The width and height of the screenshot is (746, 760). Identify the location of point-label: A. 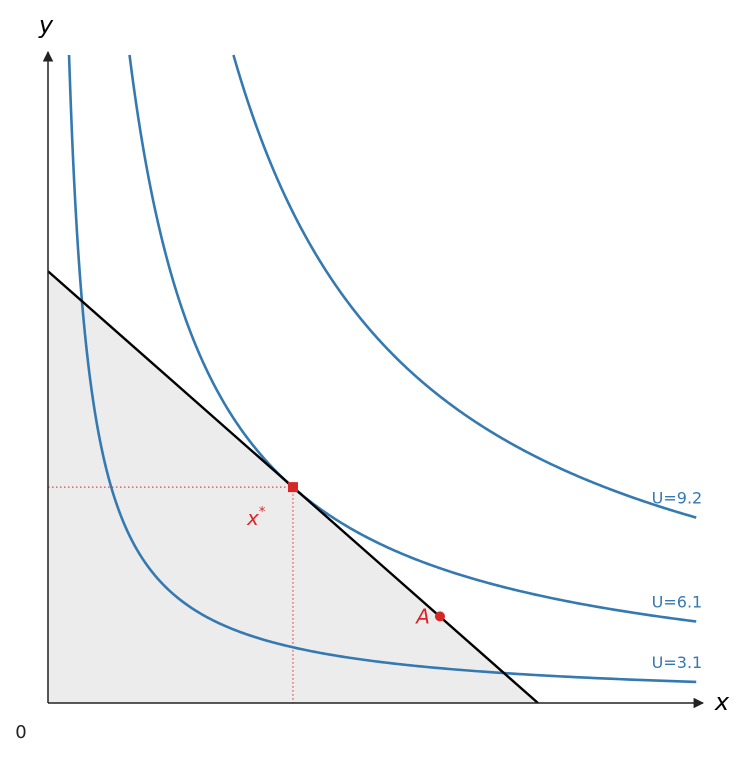
(422, 616).